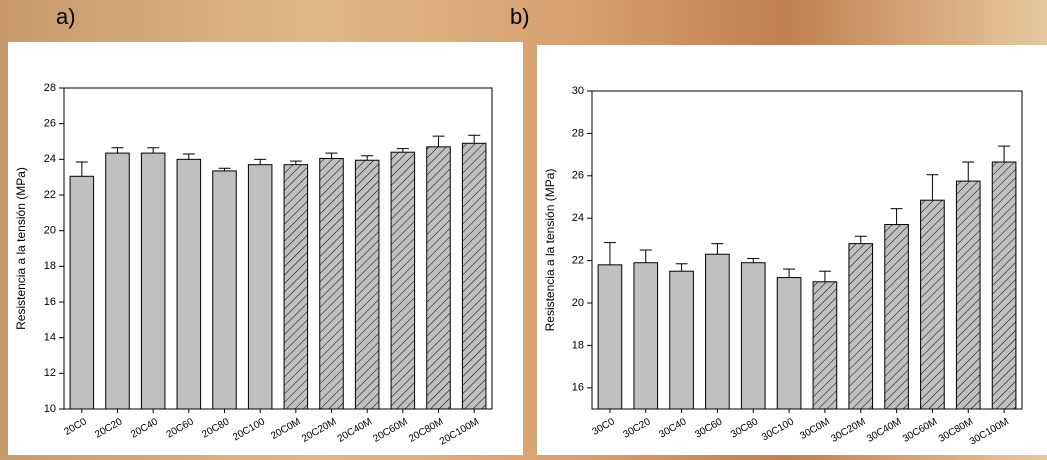  I want to click on x-tick-label: 30C20, so click(637, 428).